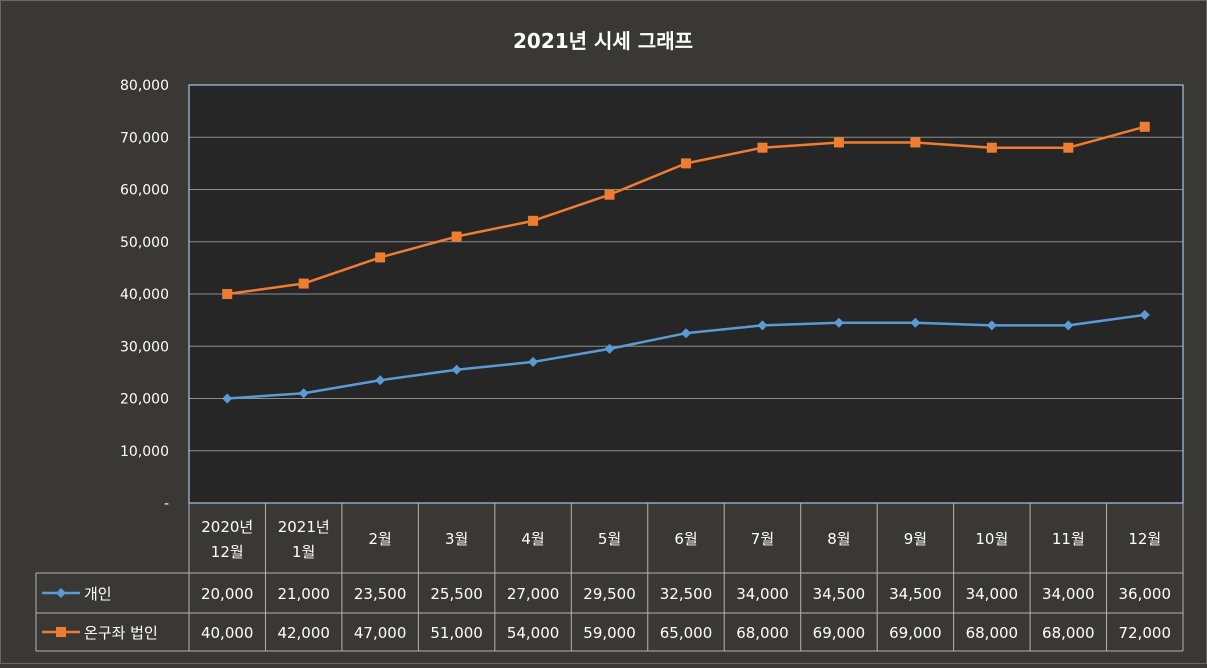 The height and width of the screenshot is (668, 1207). Describe the element at coordinates (1145, 594) in the screenshot. I see `data-table-value: 36,000` at that location.